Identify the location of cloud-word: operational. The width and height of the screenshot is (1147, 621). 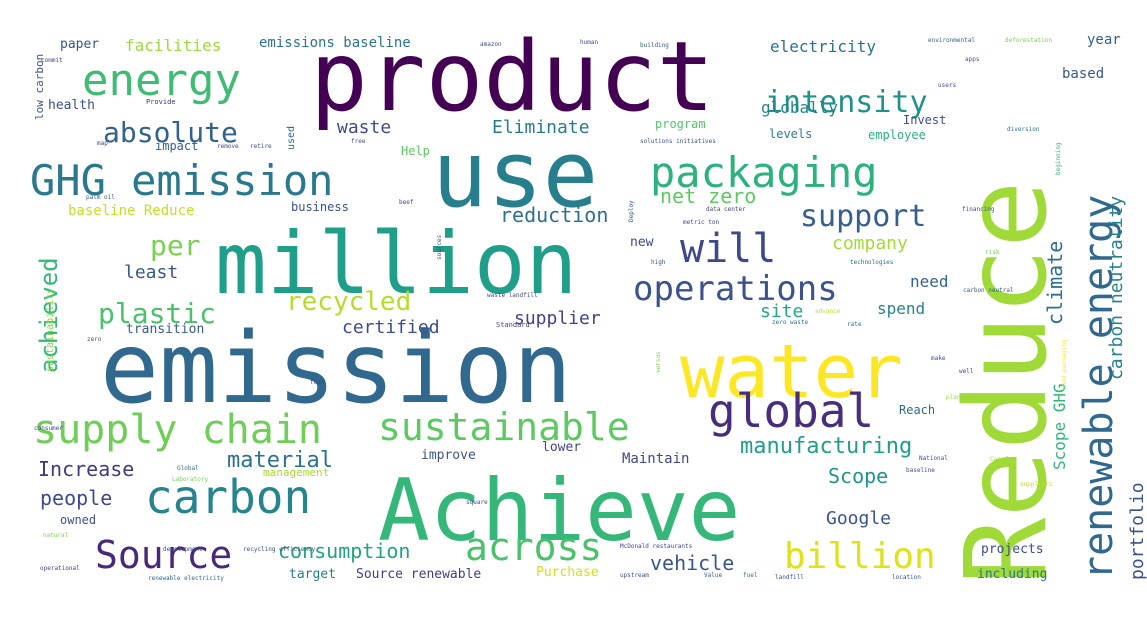
(60, 568).